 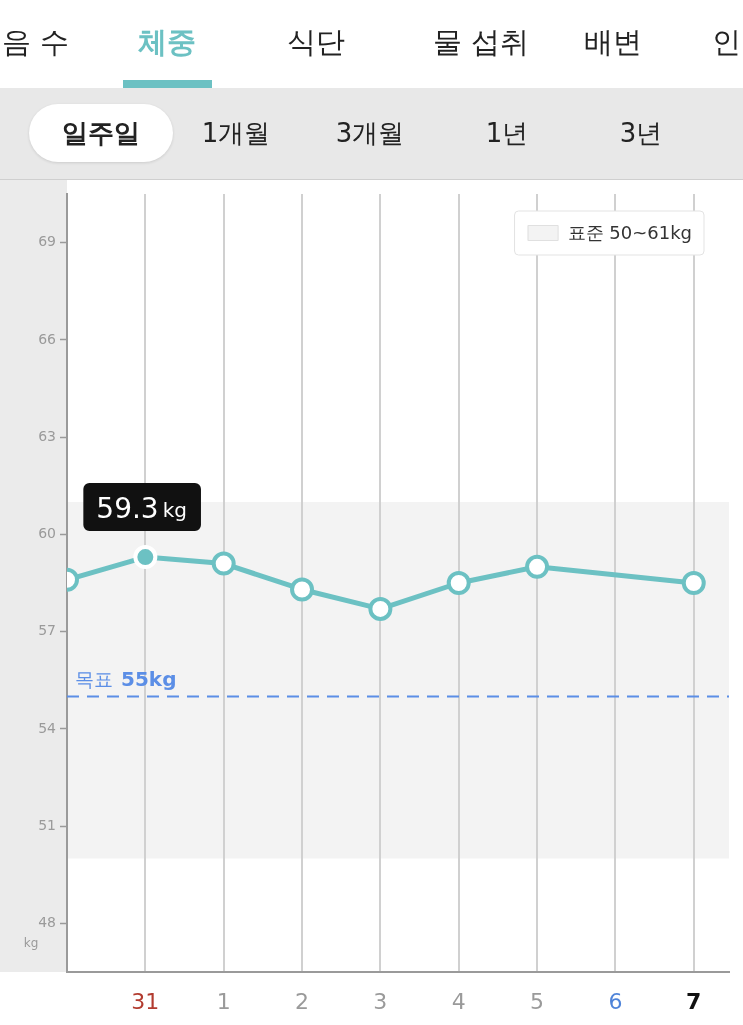 I want to click on y-tick-label: 48, so click(x=47, y=922).